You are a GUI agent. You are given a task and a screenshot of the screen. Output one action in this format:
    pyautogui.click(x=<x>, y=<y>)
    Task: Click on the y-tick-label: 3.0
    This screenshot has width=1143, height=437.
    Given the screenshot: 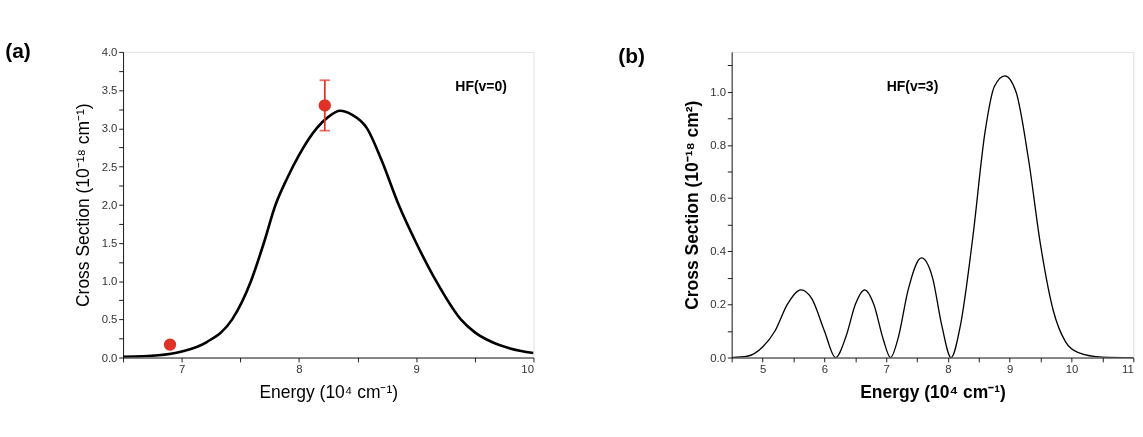 What is the action you would take?
    pyautogui.click(x=109, y=128)
    